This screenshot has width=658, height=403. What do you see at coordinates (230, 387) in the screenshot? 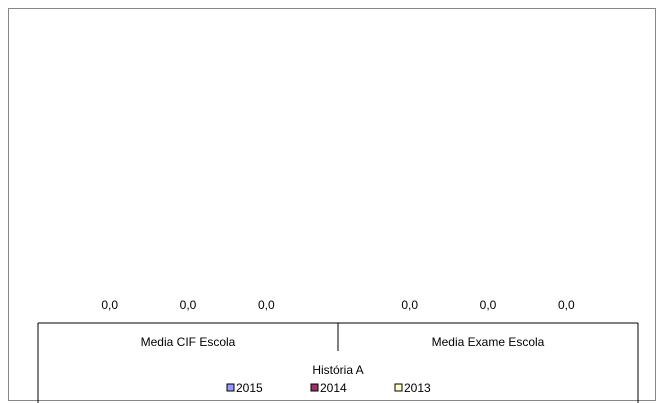
I see `legend-swatch-2015` at bounding box center [230, 387].